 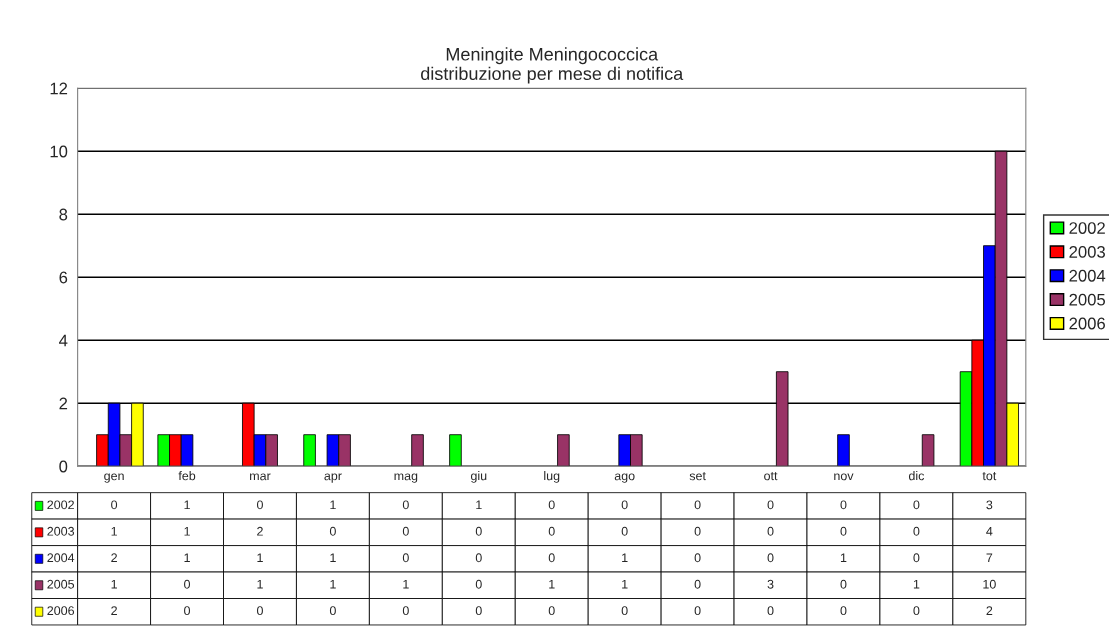 I want to click on text: 2003, so click(x=1087, y=252).